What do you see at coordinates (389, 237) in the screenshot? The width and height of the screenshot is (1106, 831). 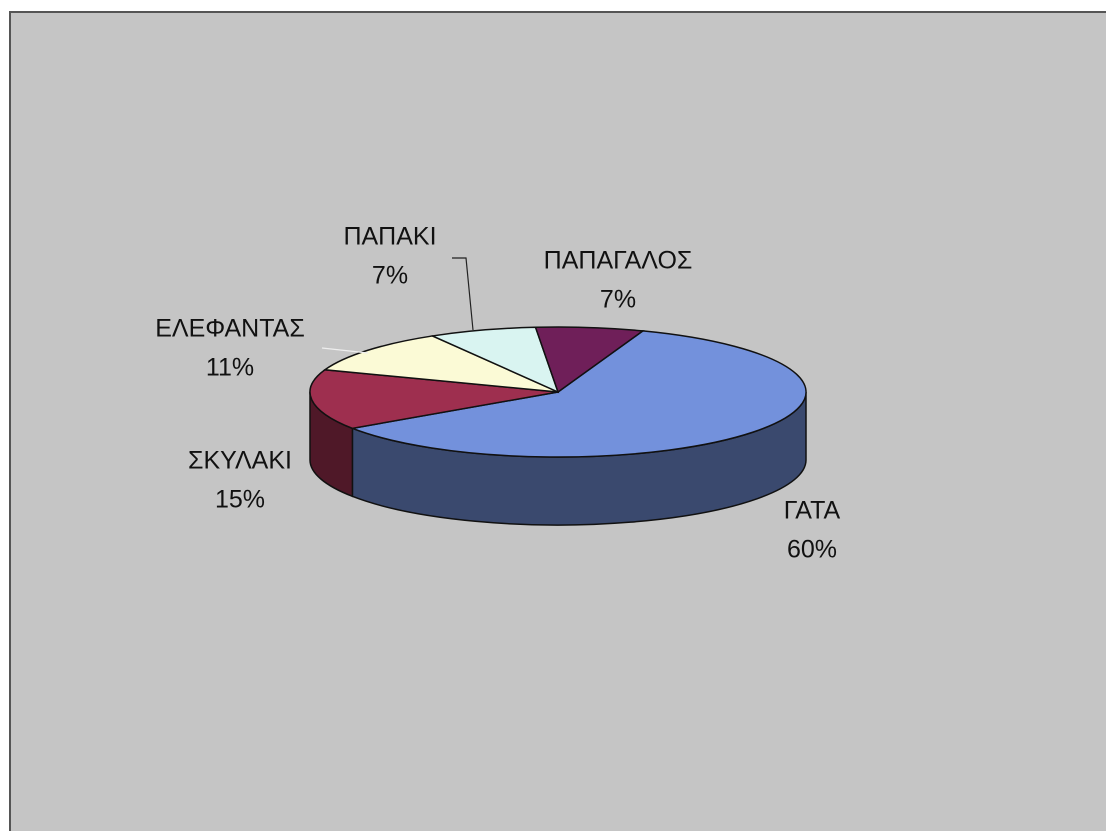 I see `slice-label: ΠΑΠΑΚΙ` at bounding box center [389, 237].